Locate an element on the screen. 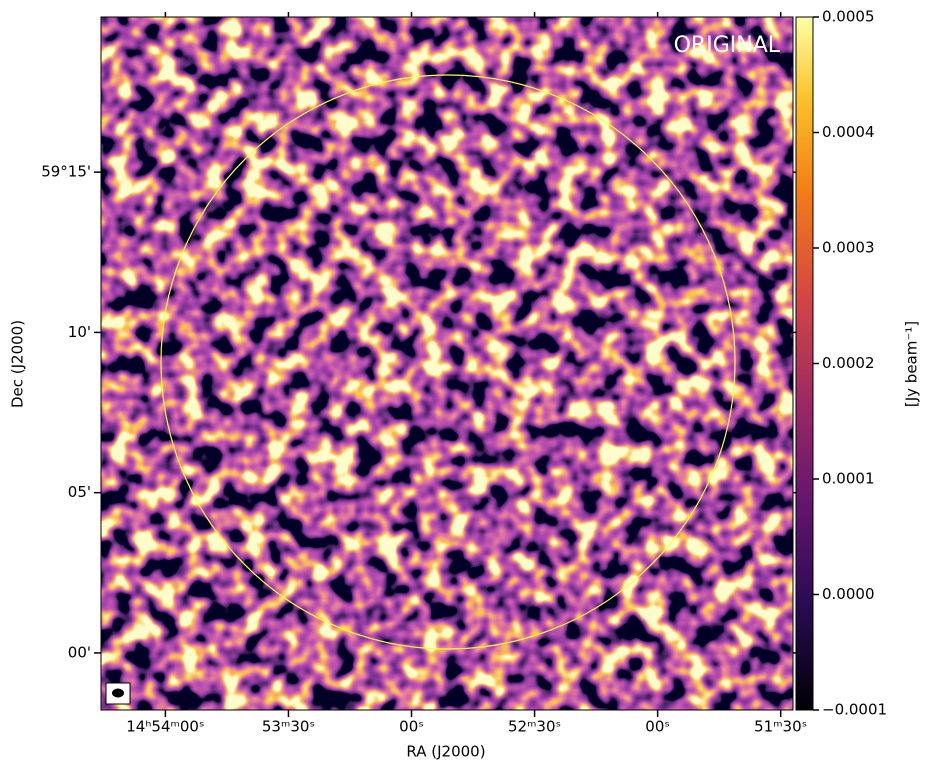 Image resolution: width=936 pixels, height=772 pixels. x-tick-label: 51ᵐ30ˢ is located at coordinates (780, 727).